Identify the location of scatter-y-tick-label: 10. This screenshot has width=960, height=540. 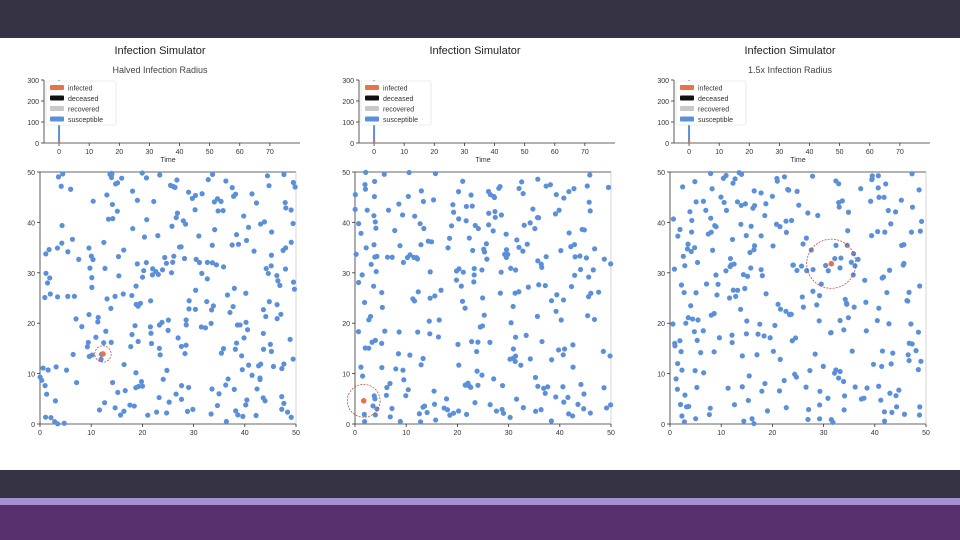
(346, 375).